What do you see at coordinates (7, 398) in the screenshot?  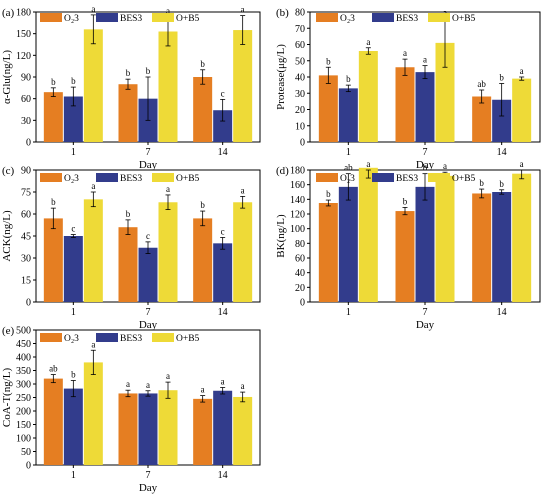 I see `y-axis-label: CoA-T(ng/L)` at bounding box center [7, 398].